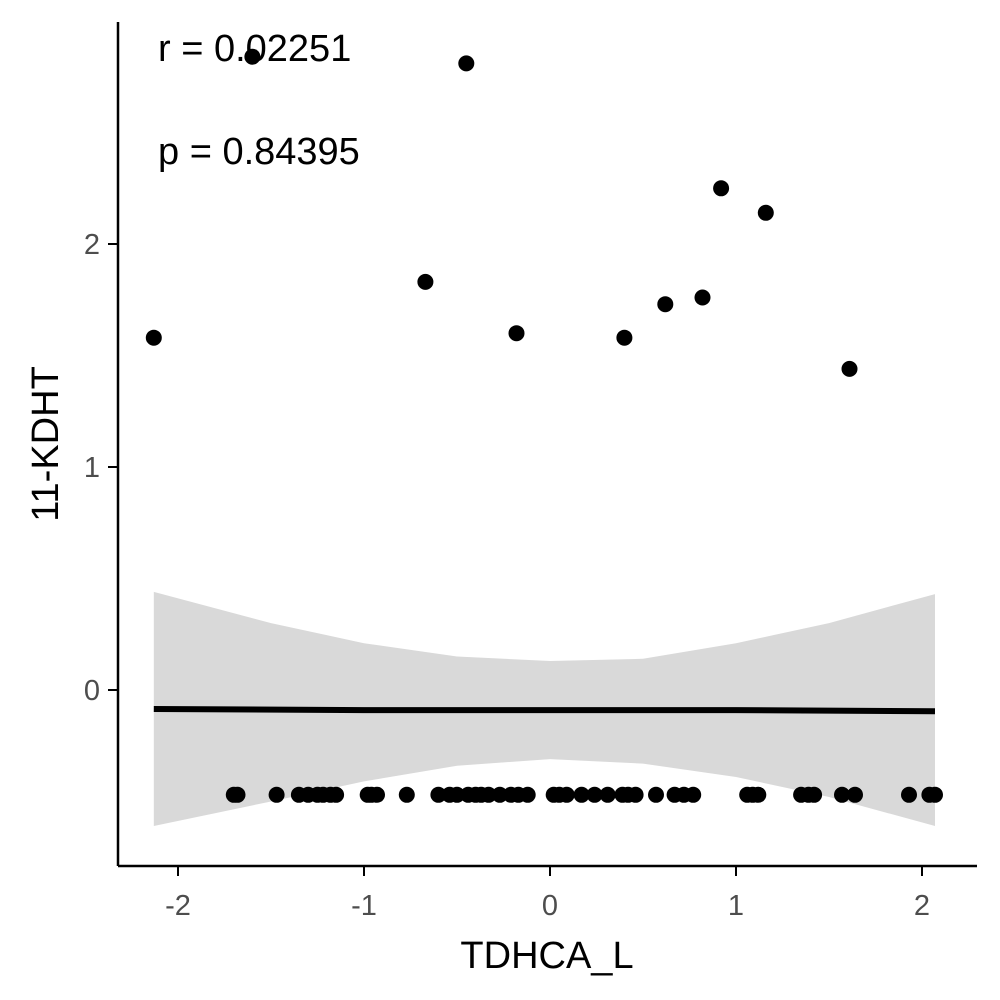 The image size is (1000, 1000). Describe the element at coordinates (46, 444) in the screenshot. I see `y-axis-title: 11-KDHT` at that location.